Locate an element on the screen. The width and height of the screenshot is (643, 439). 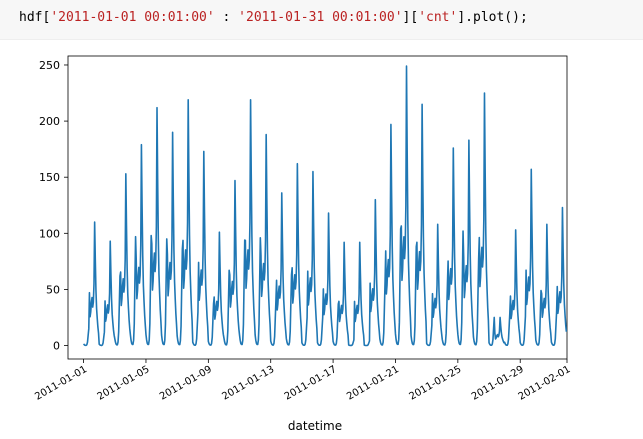
code-prefix: hdf[ is located at coordinates (35, 17).